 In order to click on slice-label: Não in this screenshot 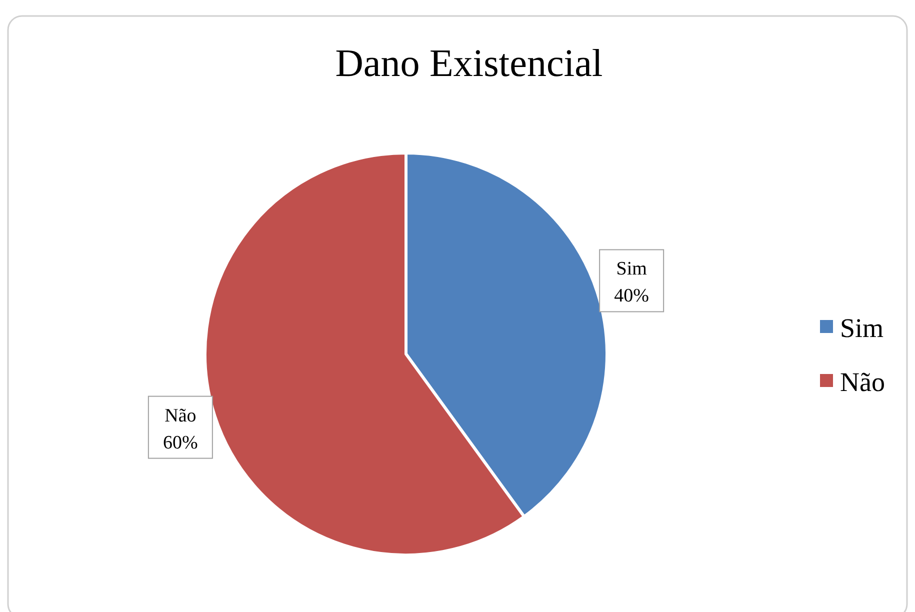, I will do `click(180, 415)`.